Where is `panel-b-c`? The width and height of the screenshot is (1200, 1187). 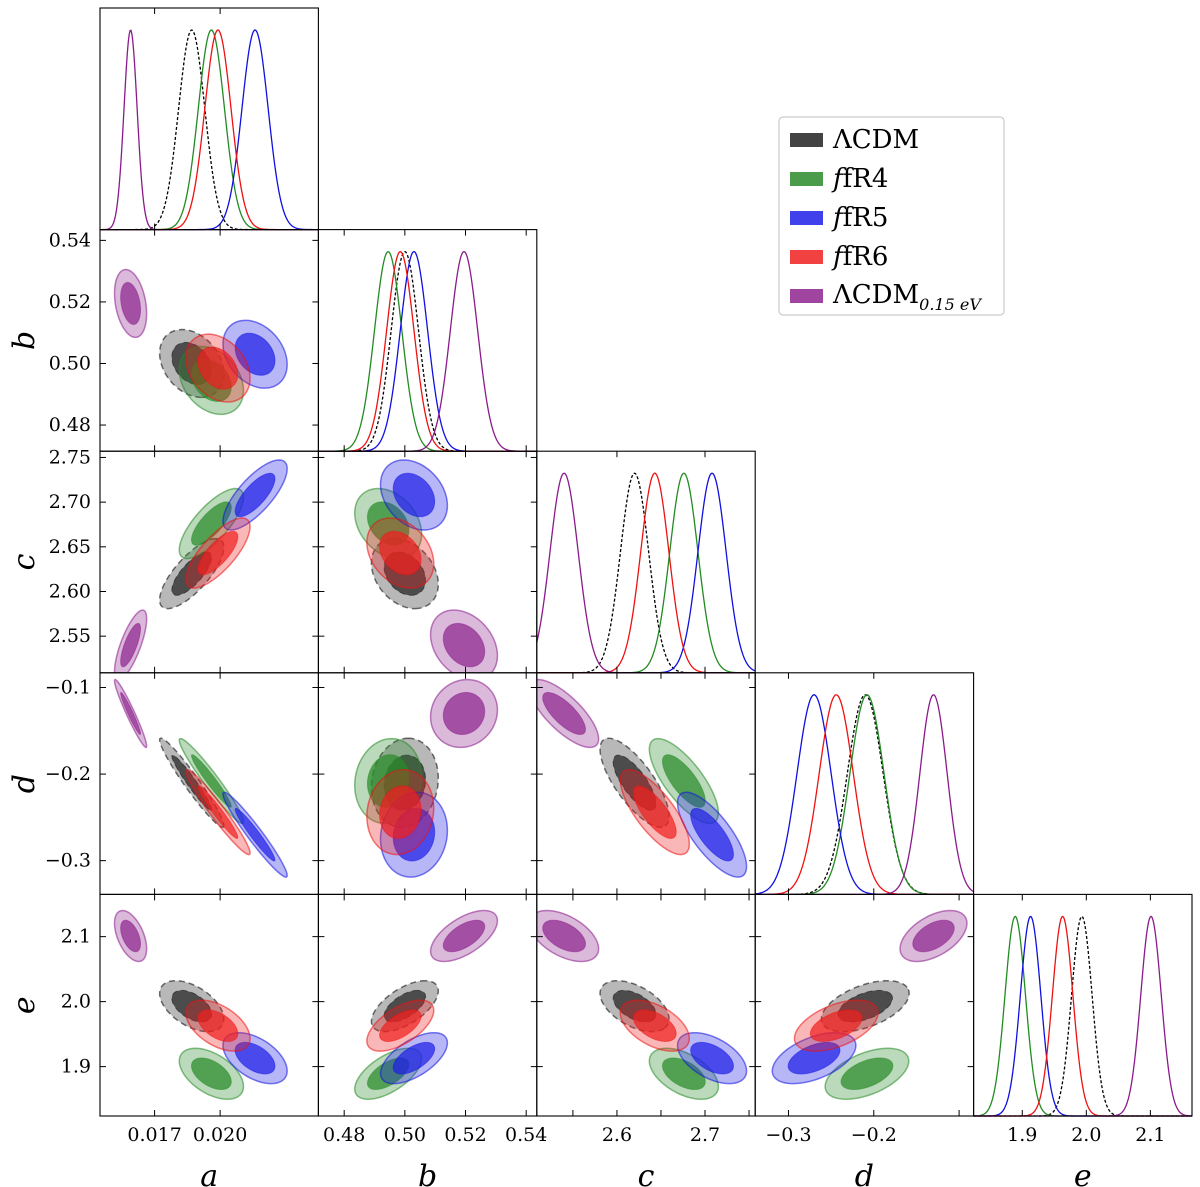 panel-b-c is located at coordinates (426, 566).